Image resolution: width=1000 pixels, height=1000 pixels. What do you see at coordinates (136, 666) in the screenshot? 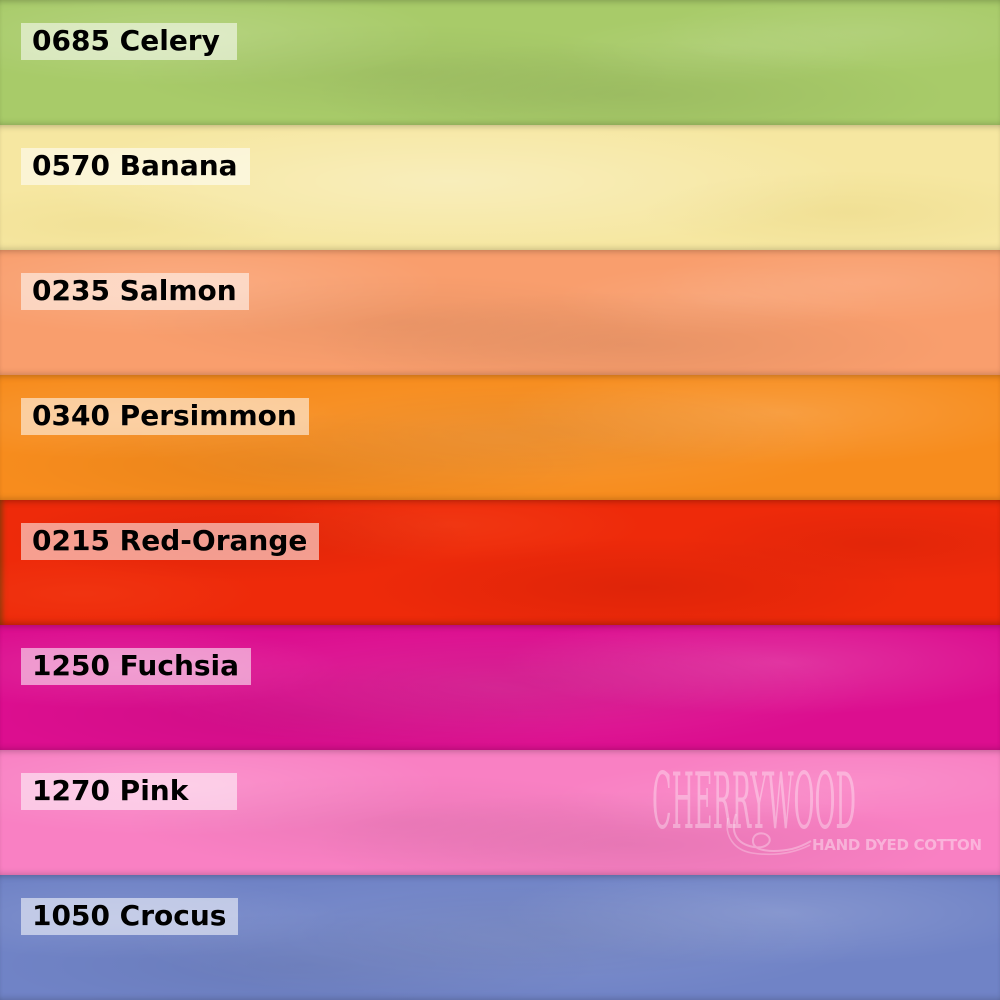
I see `swatch-label-fuchsia: 1250 Fuchsia` at bounding box center [136, 666].